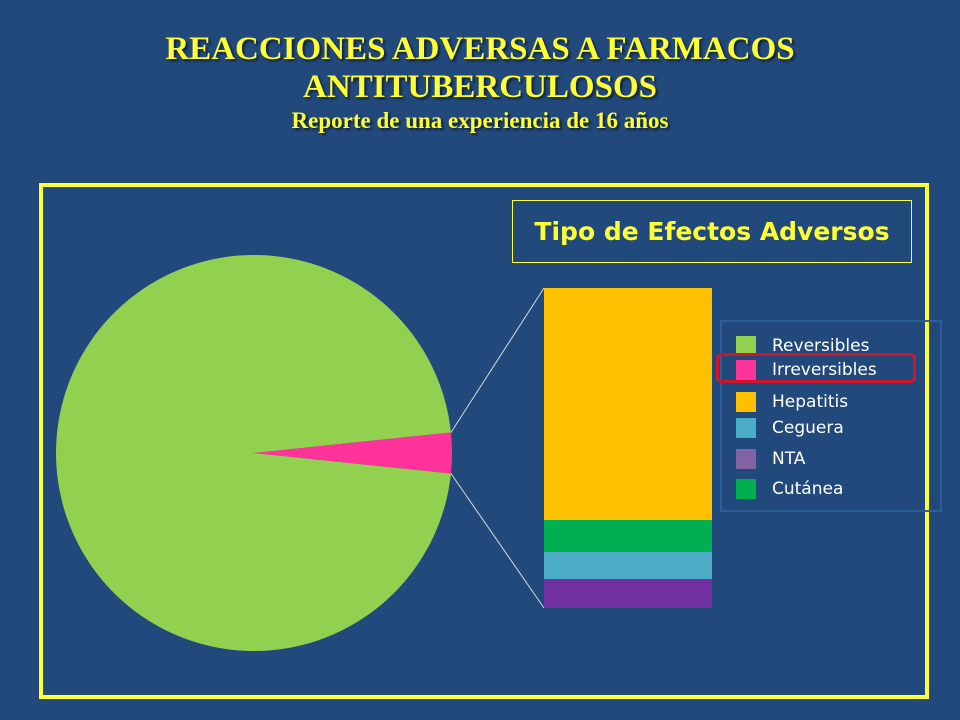 The width and height of the screenshot is (960, 720). I want to click on legend-item-cutnea: Cutánea, so click(789, 489).